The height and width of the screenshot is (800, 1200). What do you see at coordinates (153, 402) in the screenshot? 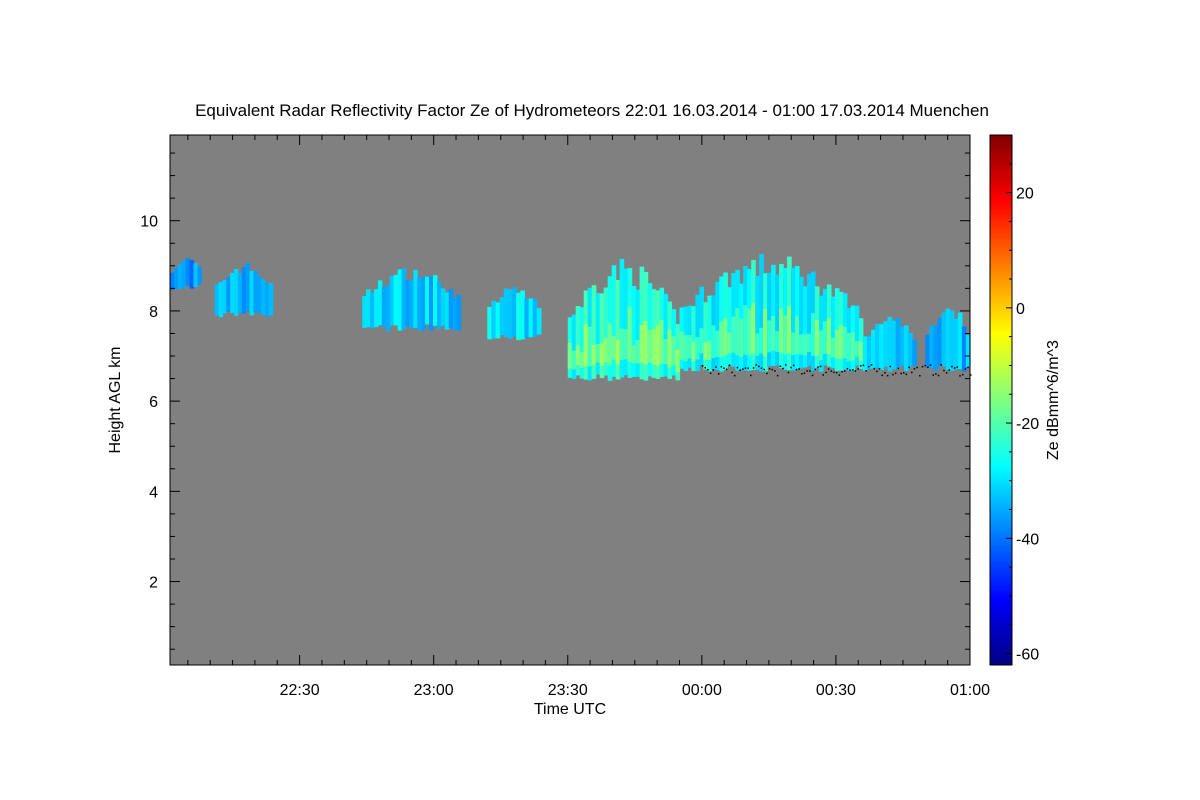
I see `y-tick-label: 6` at bounding box center [153, 402].